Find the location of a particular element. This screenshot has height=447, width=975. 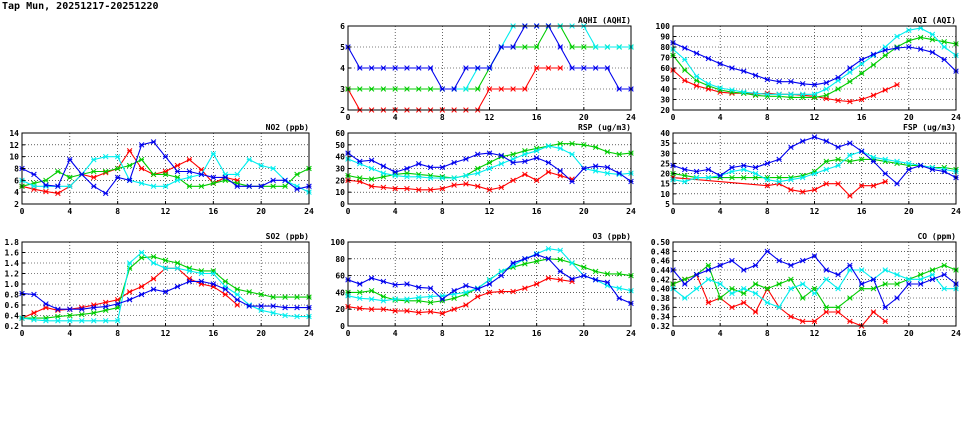

y-tick-label: 0.38 is located at coordinates (660, 298).